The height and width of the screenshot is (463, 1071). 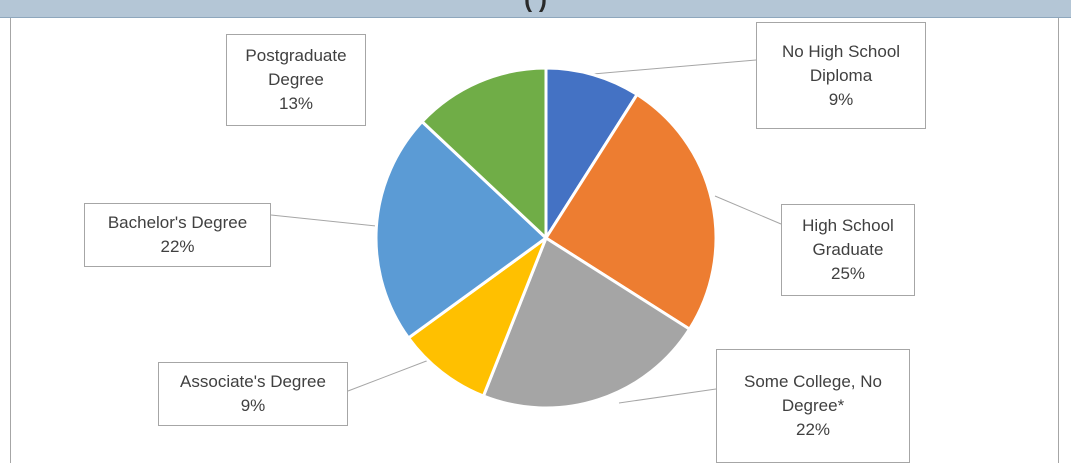 What do you see at coordinates (813, 381) in the screenshot?
I see `data-label-category-line: Some College, No` at bounding box center [813, 381].